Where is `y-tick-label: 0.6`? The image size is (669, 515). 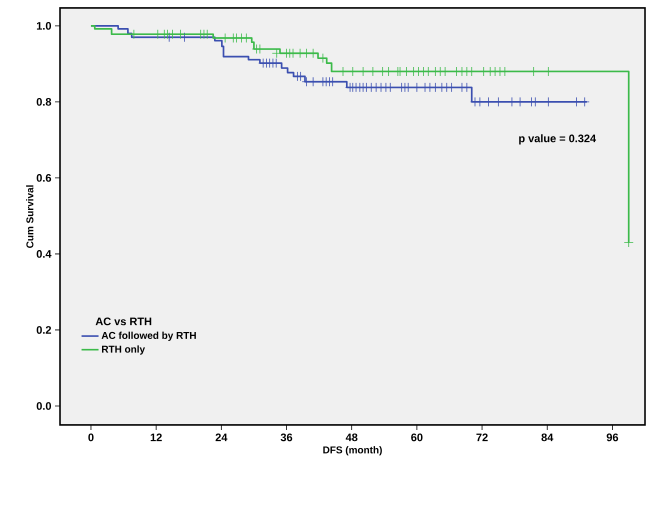 y-tick-label: 0.6 is located at coordinates (44, 178).